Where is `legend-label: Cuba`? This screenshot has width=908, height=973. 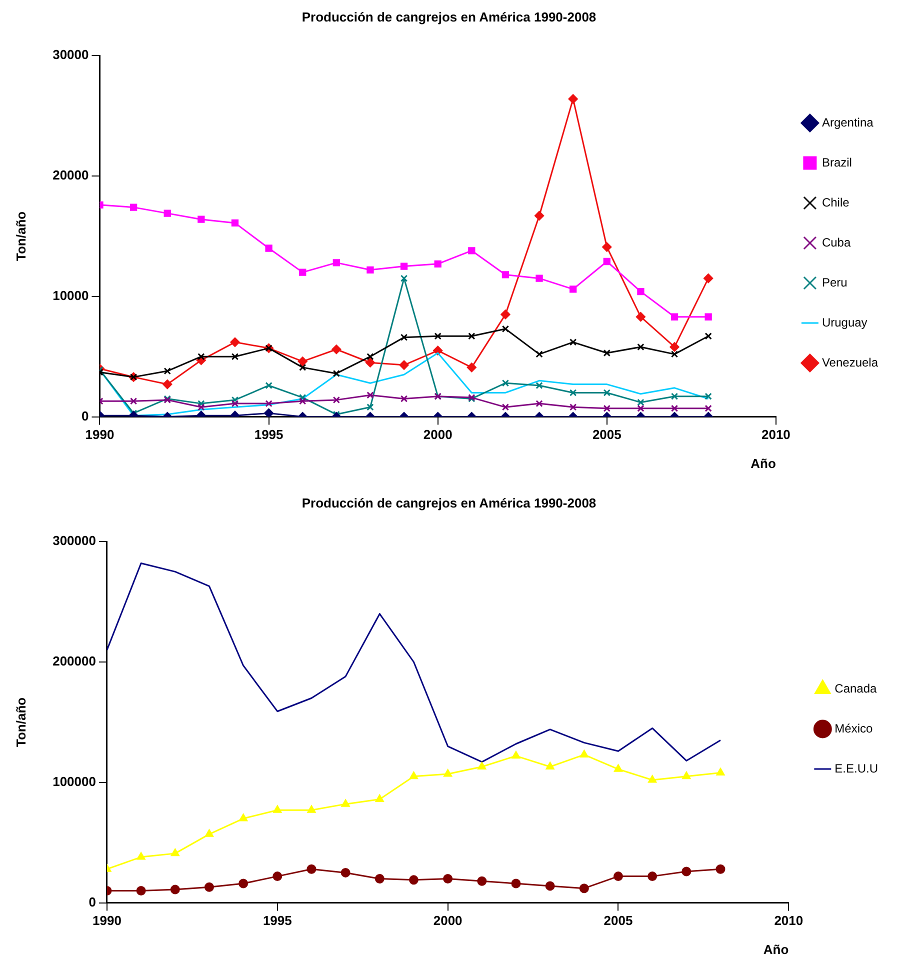
legend-label: Cuba is located at coordinates (836, 242).